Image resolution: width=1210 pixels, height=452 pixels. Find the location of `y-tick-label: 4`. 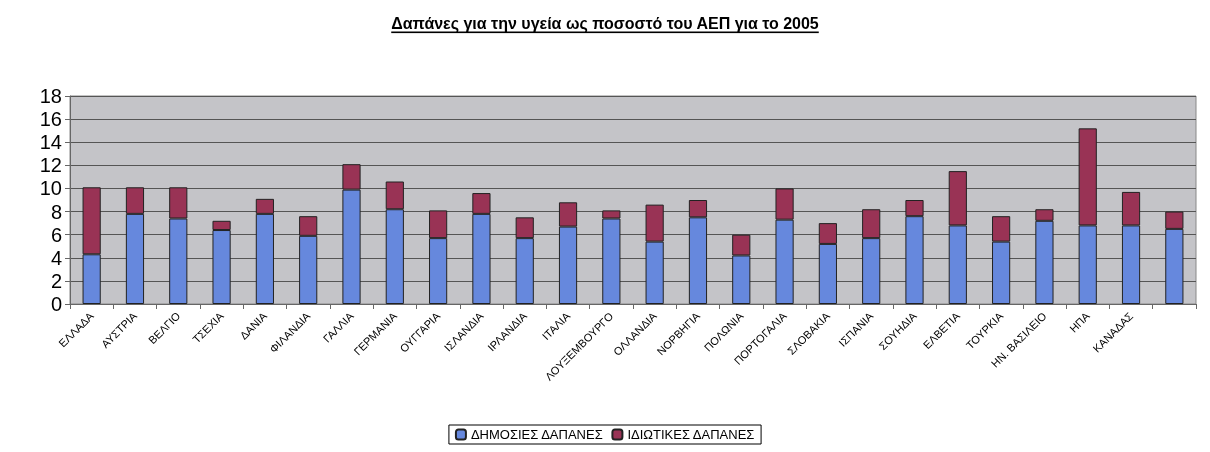

y-tick-label: 4 is located at coordinates (56, 257).